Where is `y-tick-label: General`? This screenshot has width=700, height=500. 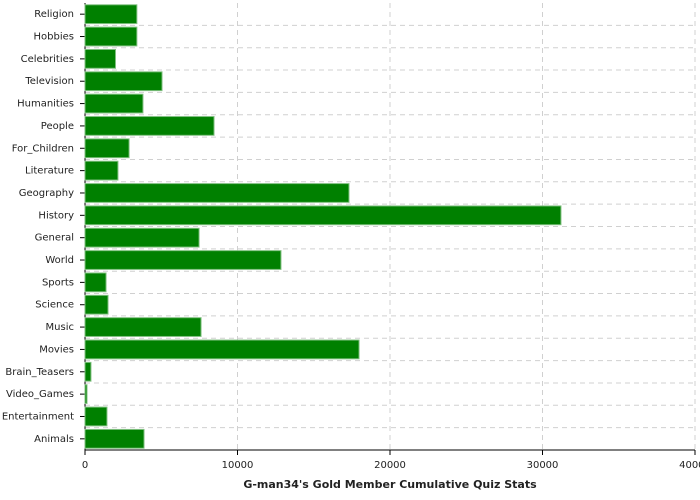 y-tick-label: General is located at coordinates (54, 238).